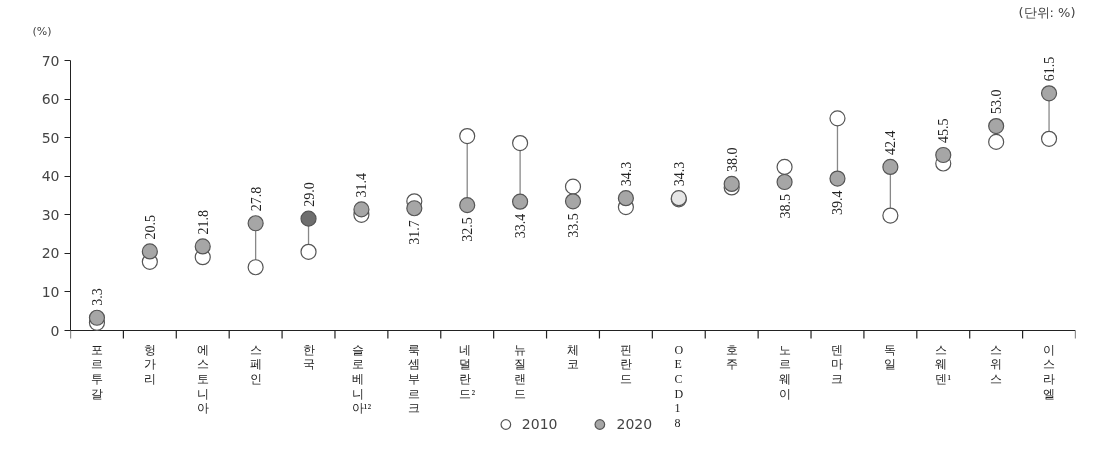 Image resolution: width=1110 pixels, height=471 pixels. I want to click on data-label: 31.4, so click(362, 185).